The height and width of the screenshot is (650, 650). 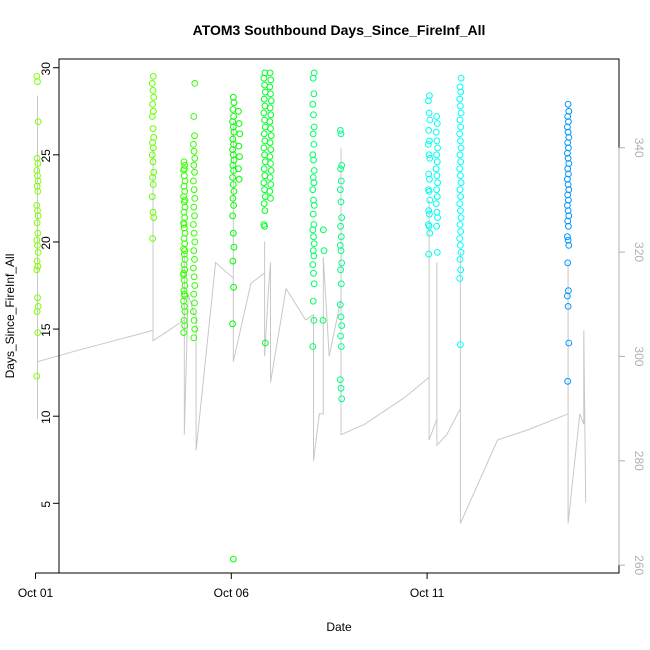 What do you see at coordinates (46, 330) in the screenshot?
I see `y-tick-label: 15` at bounding box center [46, 330].